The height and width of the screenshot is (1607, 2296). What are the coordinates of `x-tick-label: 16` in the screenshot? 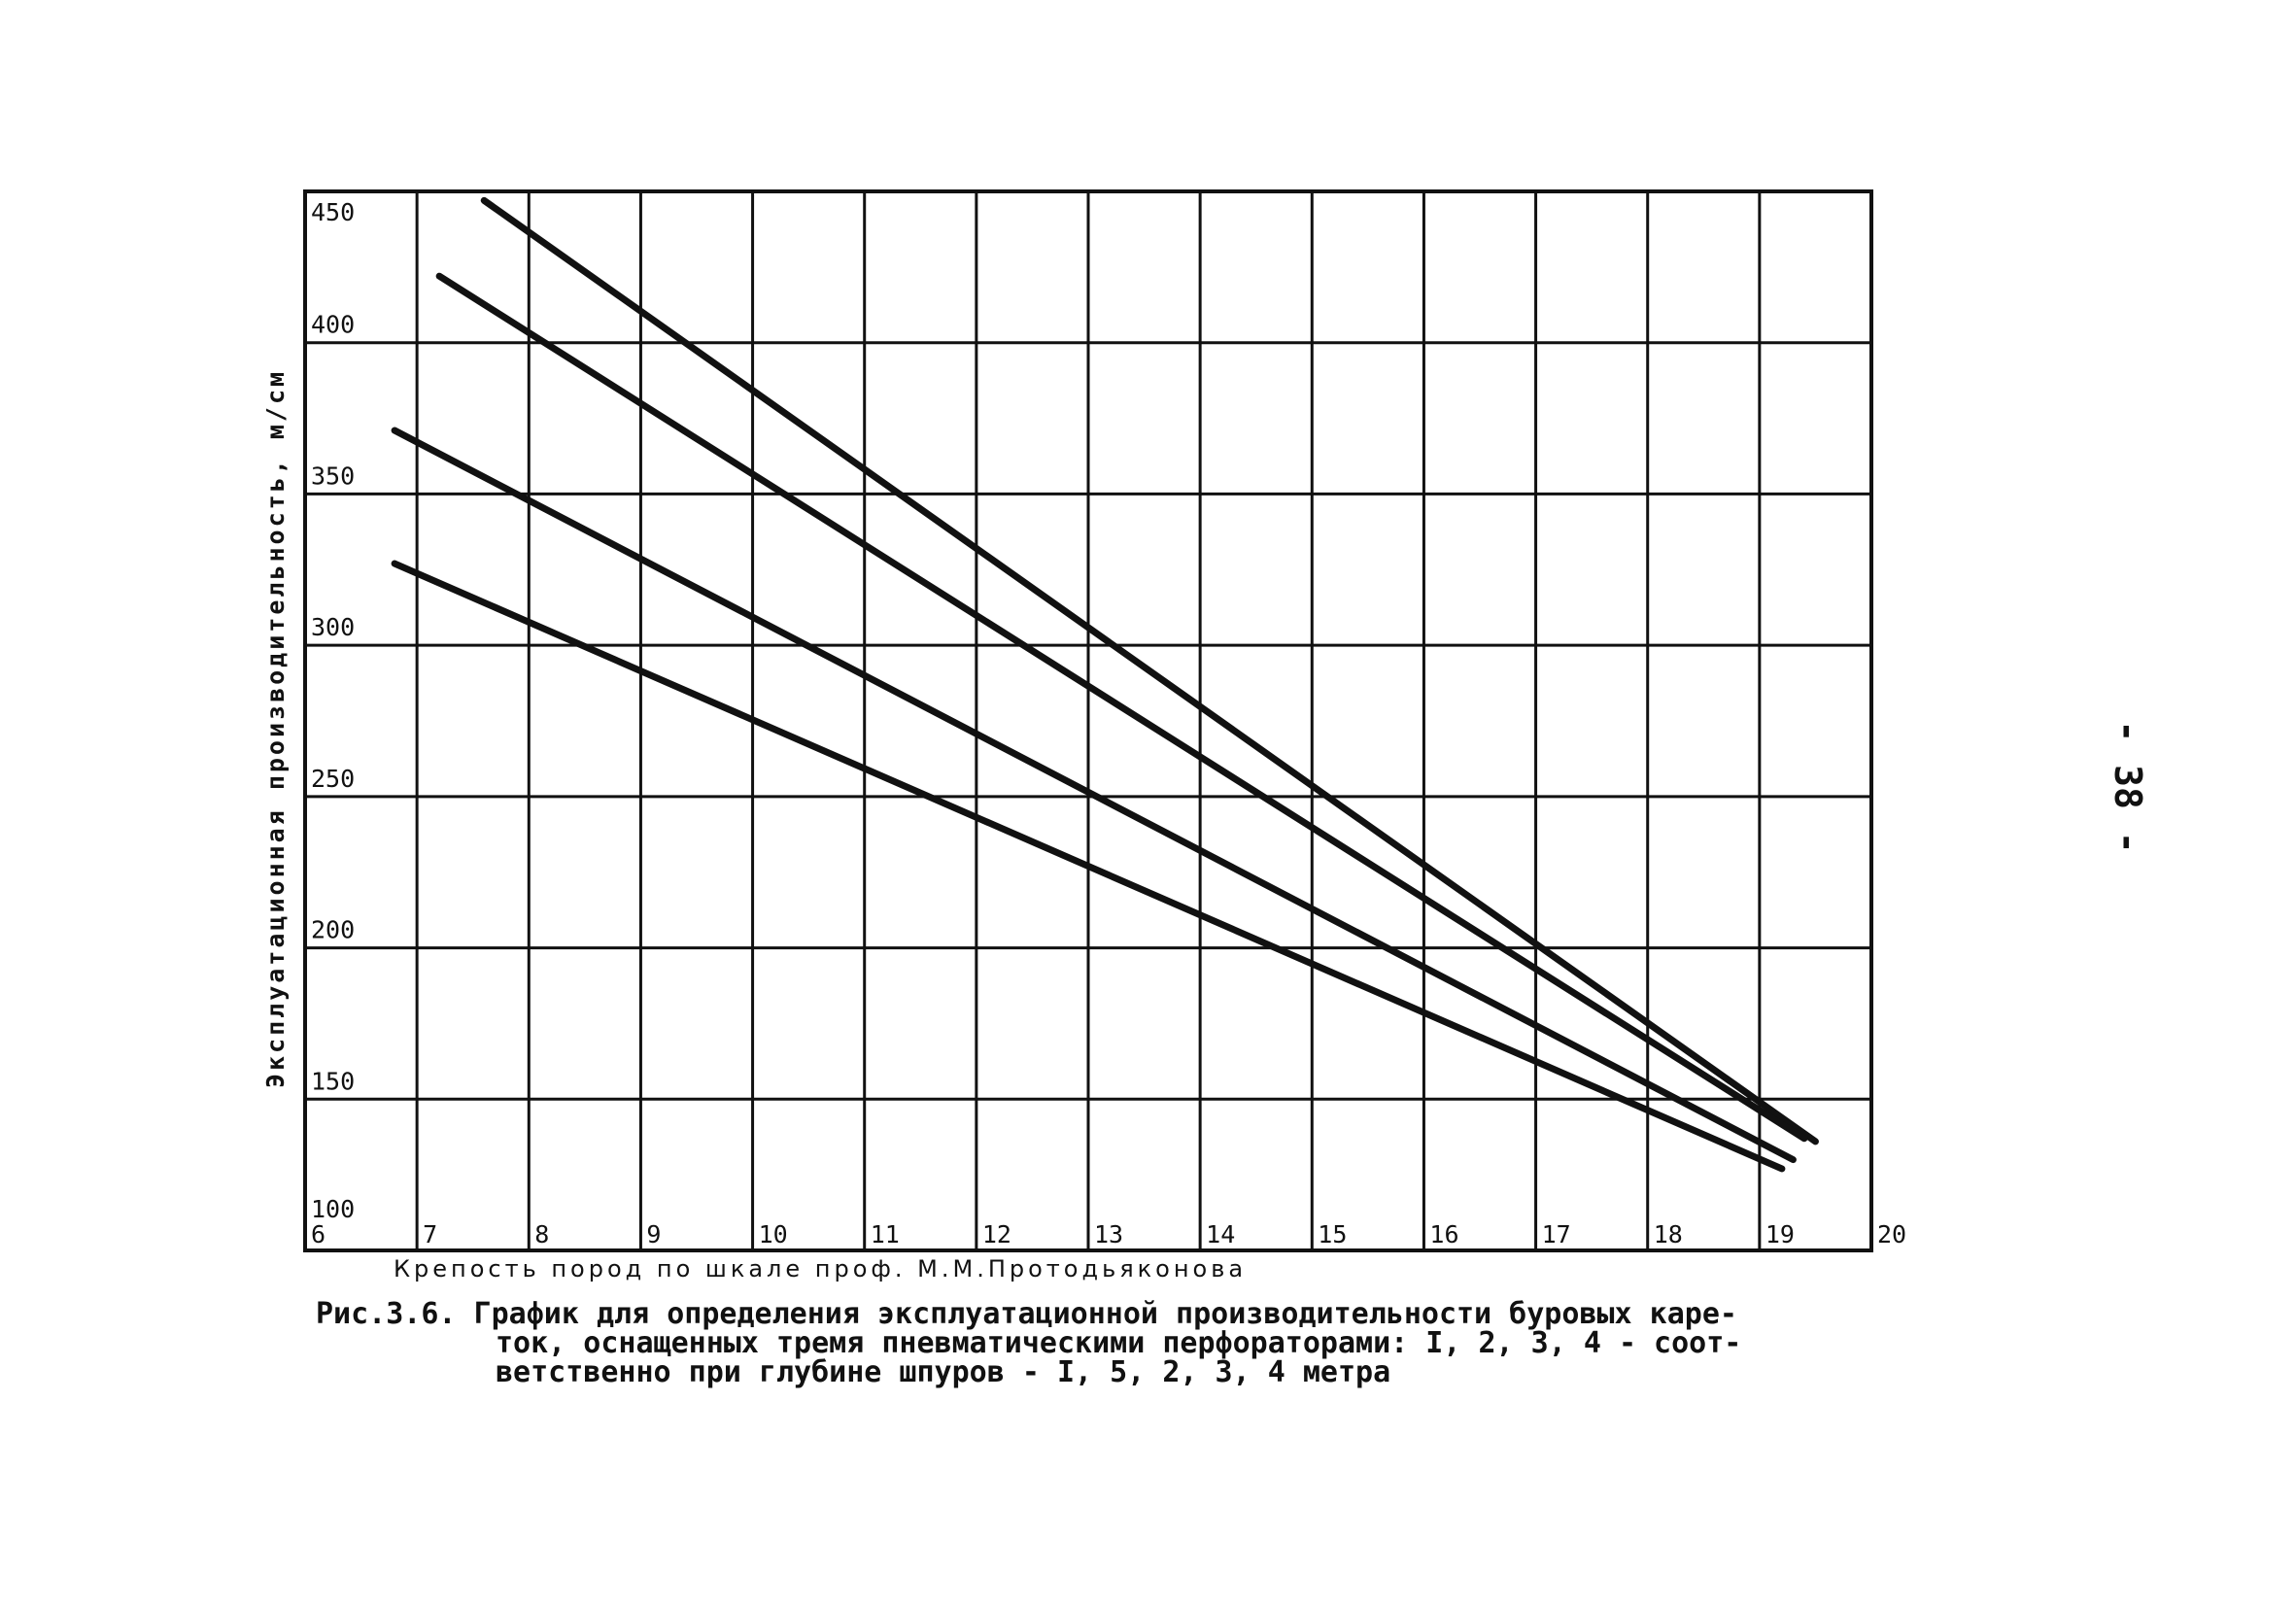 It's located at (1443, 1234).